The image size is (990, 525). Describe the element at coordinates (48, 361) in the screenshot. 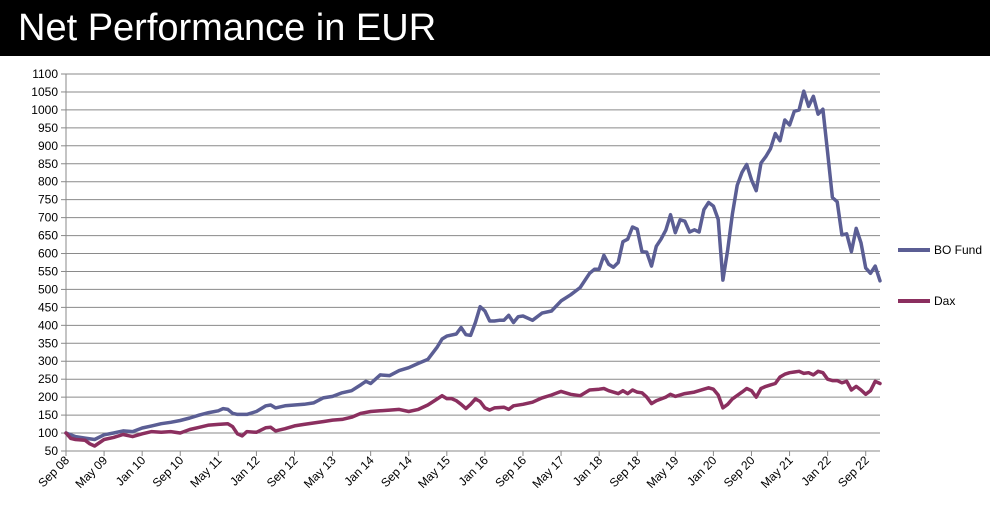

I see `y-tick-label: 300` at that location.